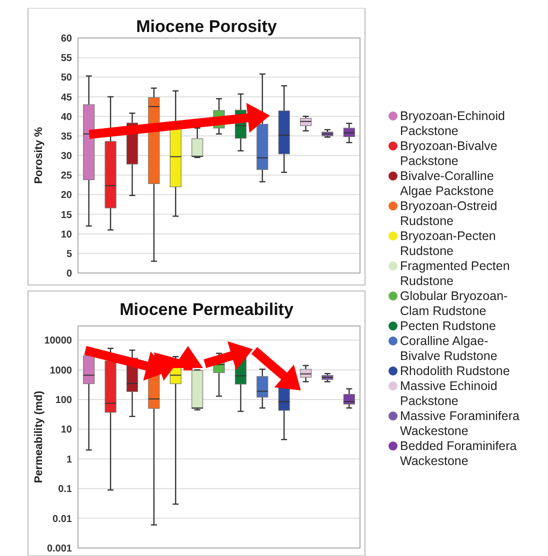 This screenshot has width=548, height=556. I want to click on legend-label: Bryozoan-Ostreid Rudstone, so click(449, 213).